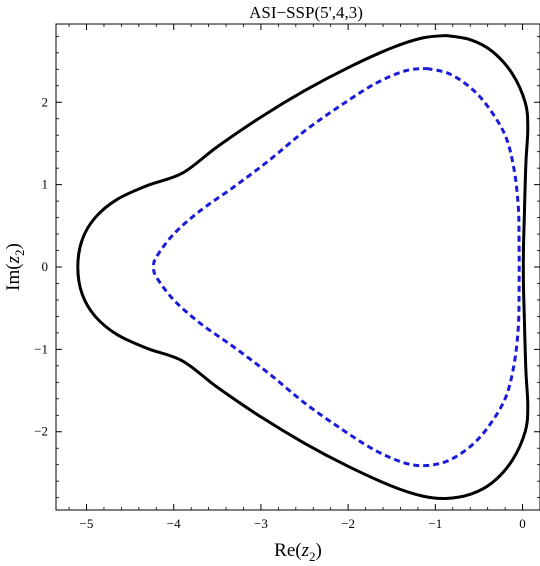 The height and width of the screenshot is (566, 540). Describe the element at coordinates (41, 348) in the screenshot. I see `y-tick-label: −1` at that location.